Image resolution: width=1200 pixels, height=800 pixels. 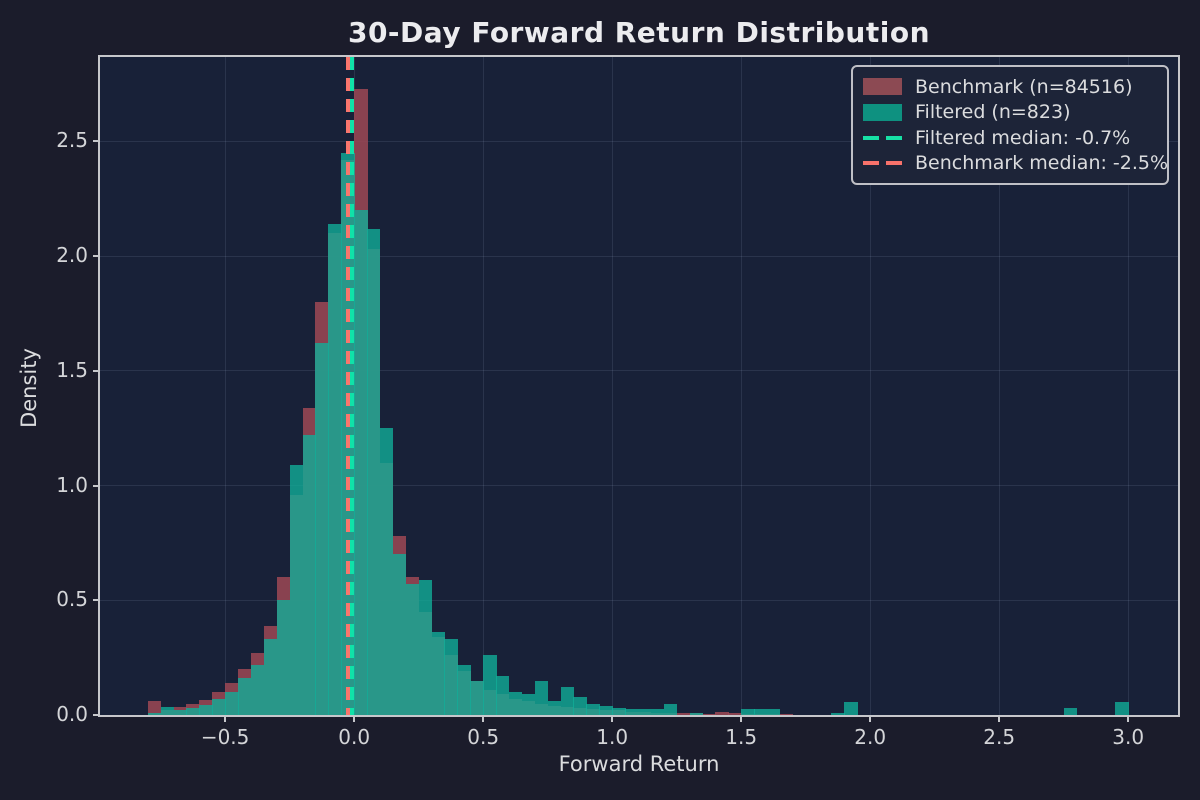 I want to click on filtered-median-dash-icon, so click(x=882, y=137).